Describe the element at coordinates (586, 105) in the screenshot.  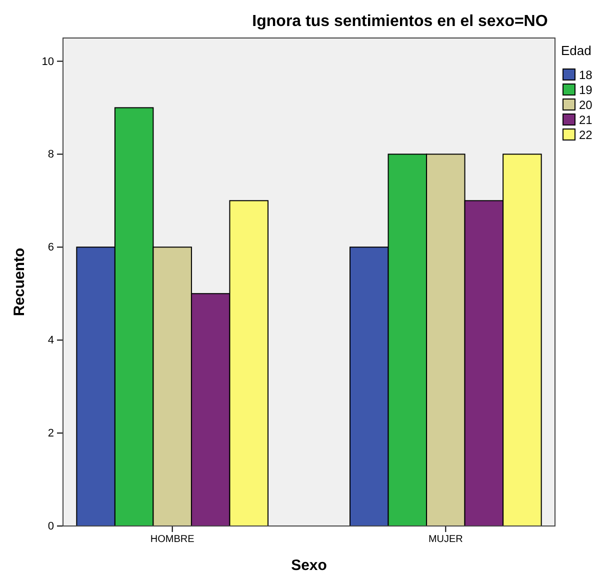
I see `legend-label: 20` at that location.